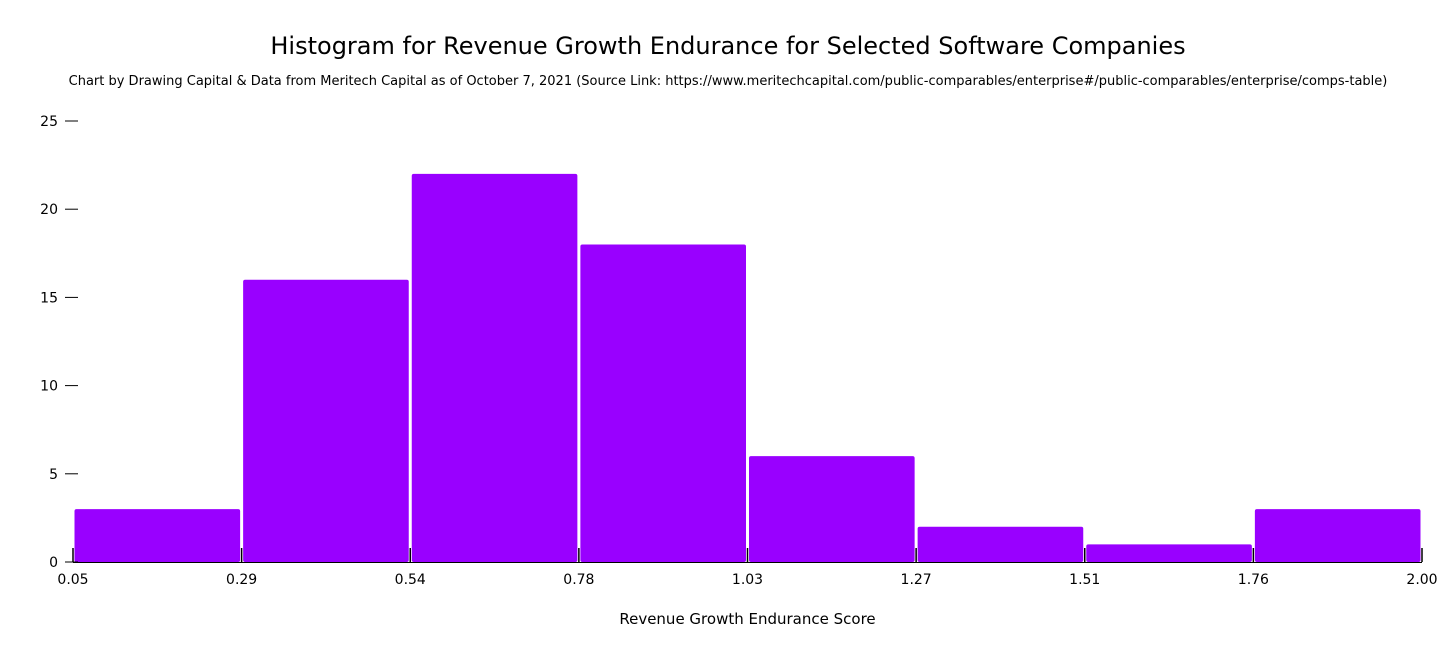 This screenshot has height=660, width=1456. I want to click on x-tick-label: 1.27, so click(916, 580).